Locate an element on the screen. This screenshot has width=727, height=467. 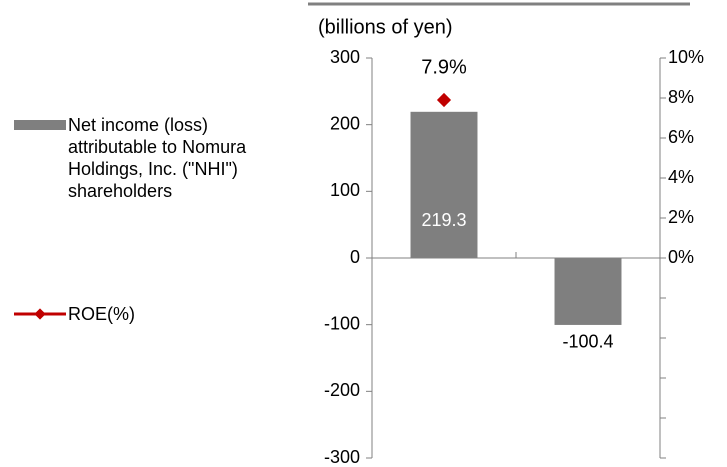
y2-tick-label: 8% is located at coordinates (681, 97).